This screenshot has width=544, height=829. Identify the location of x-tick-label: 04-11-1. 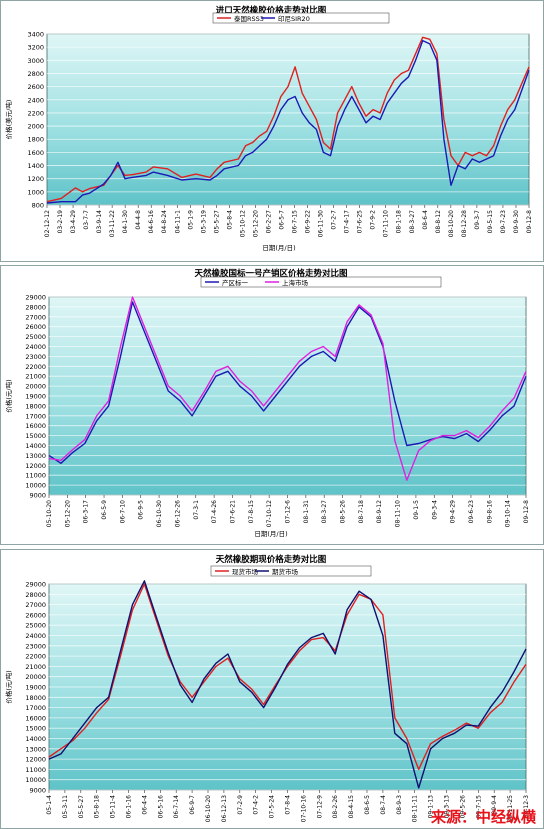
(177, 222).